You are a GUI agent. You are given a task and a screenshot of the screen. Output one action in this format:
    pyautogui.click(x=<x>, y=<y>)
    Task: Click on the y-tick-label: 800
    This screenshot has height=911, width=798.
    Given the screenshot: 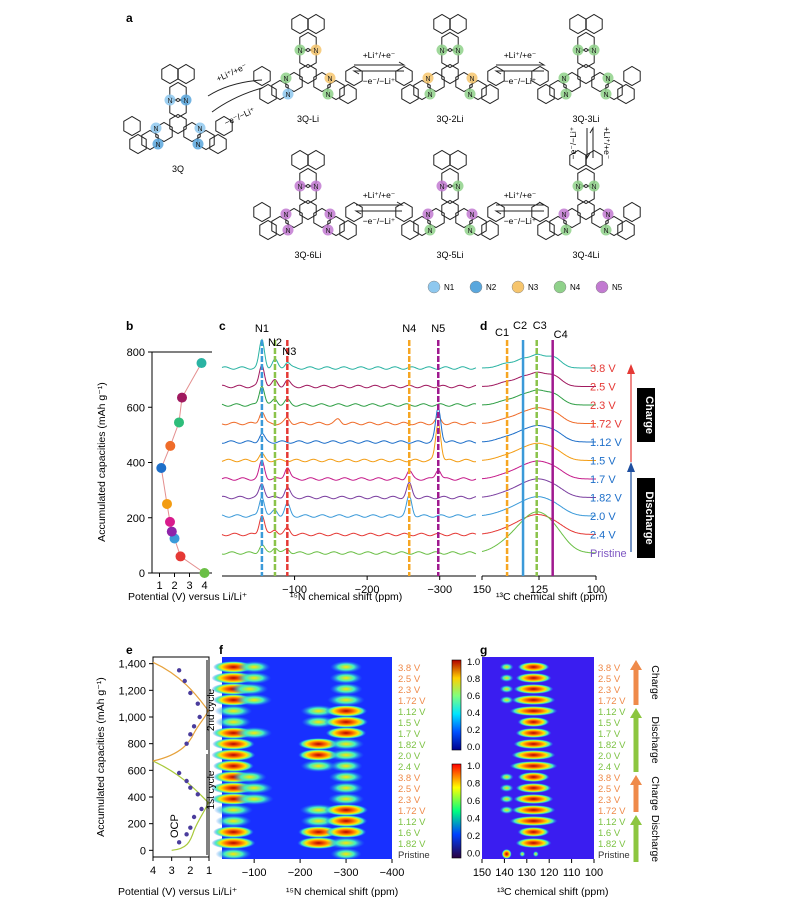 What is the action you would take?
    pyautogui.click(x=137, y=745)
    